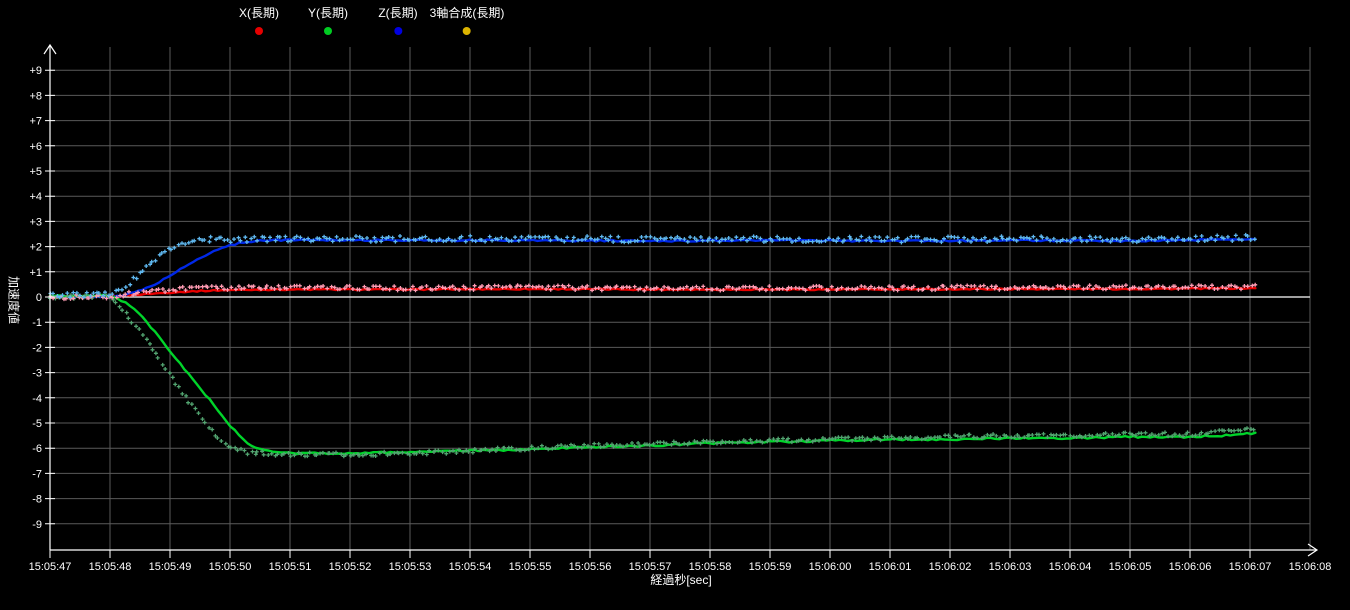 This screenshot has height=610, width=1350. What do you see at coordinates (259, 13) in the screenshot?
I see `legend-label: X(長期)` at bounding box center [259, 13].